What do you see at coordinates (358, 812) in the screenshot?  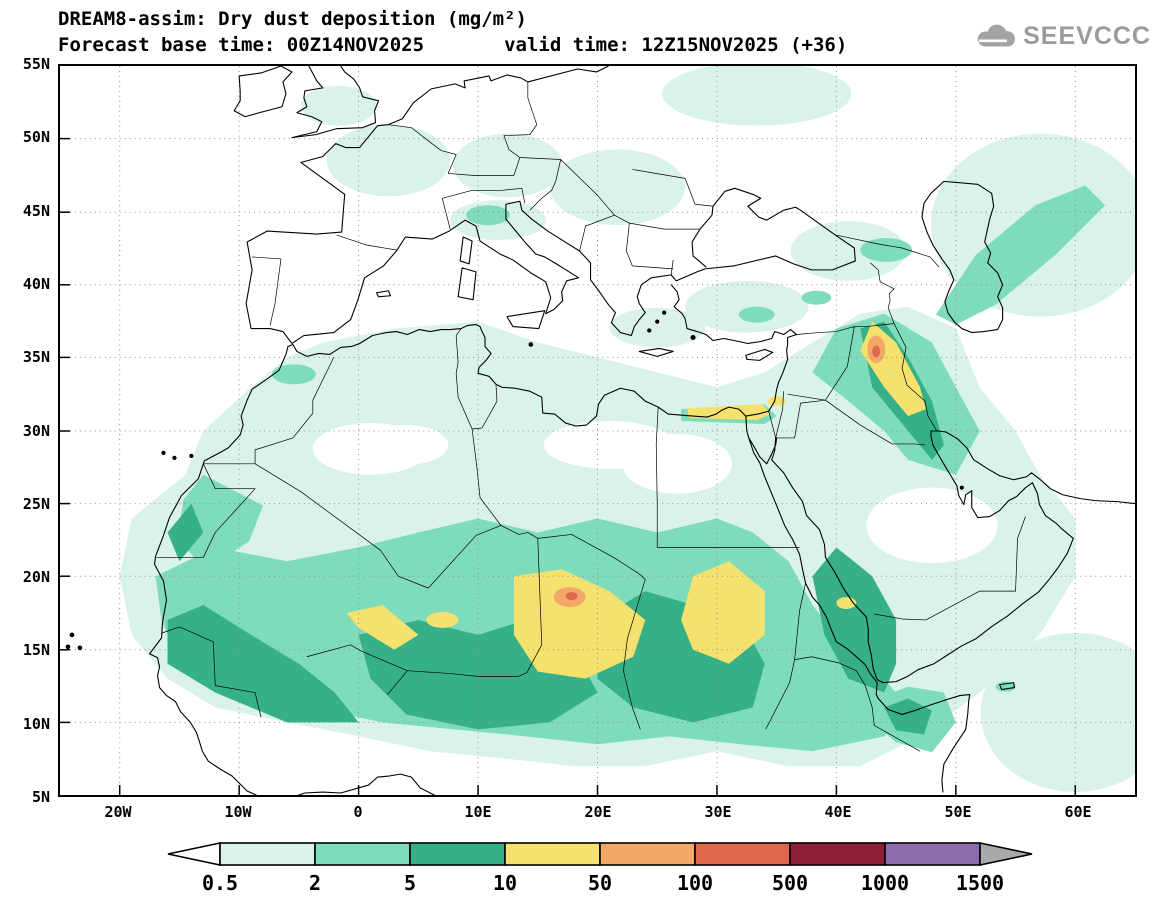 I see `lon-tick-label: 0` at bounding box center [358, 812].